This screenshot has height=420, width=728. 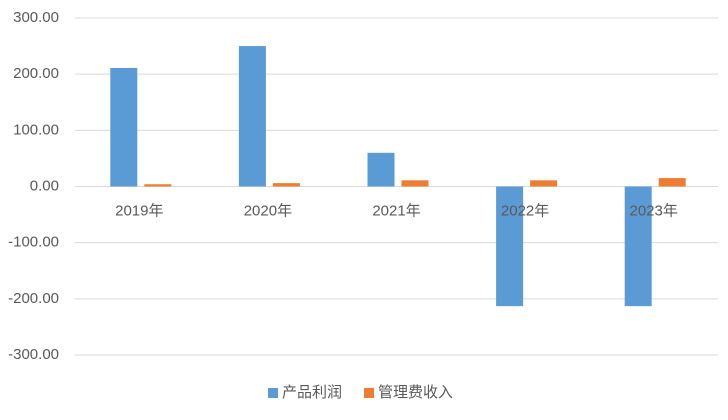 I want to click on x-tick-label: 2020年, so click(x=268, y=210).